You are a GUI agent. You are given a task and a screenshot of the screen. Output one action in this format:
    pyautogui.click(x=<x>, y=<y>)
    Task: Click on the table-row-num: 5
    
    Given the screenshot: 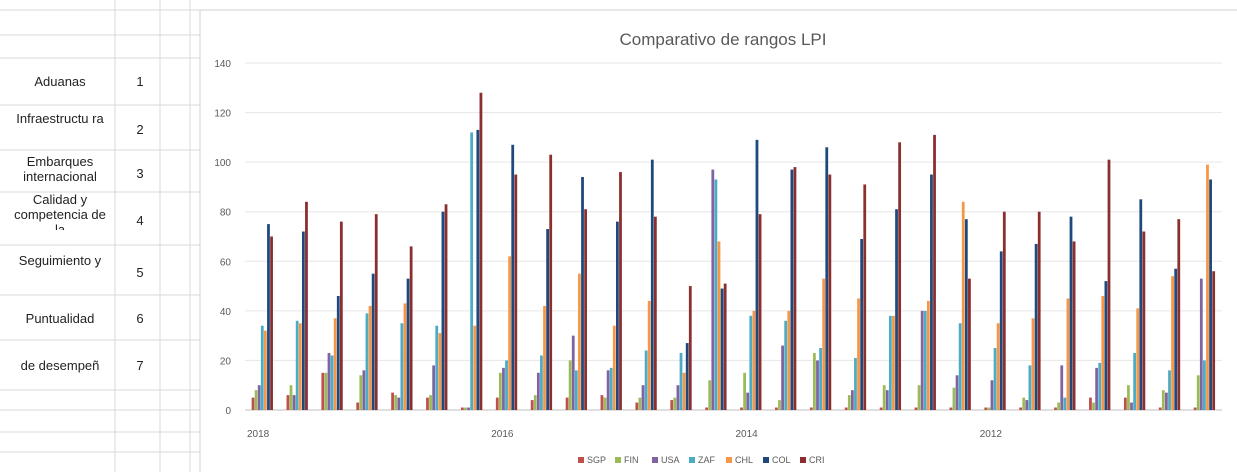 What is the action you would take?
    pyautogui.click(x=140, y=272)
    